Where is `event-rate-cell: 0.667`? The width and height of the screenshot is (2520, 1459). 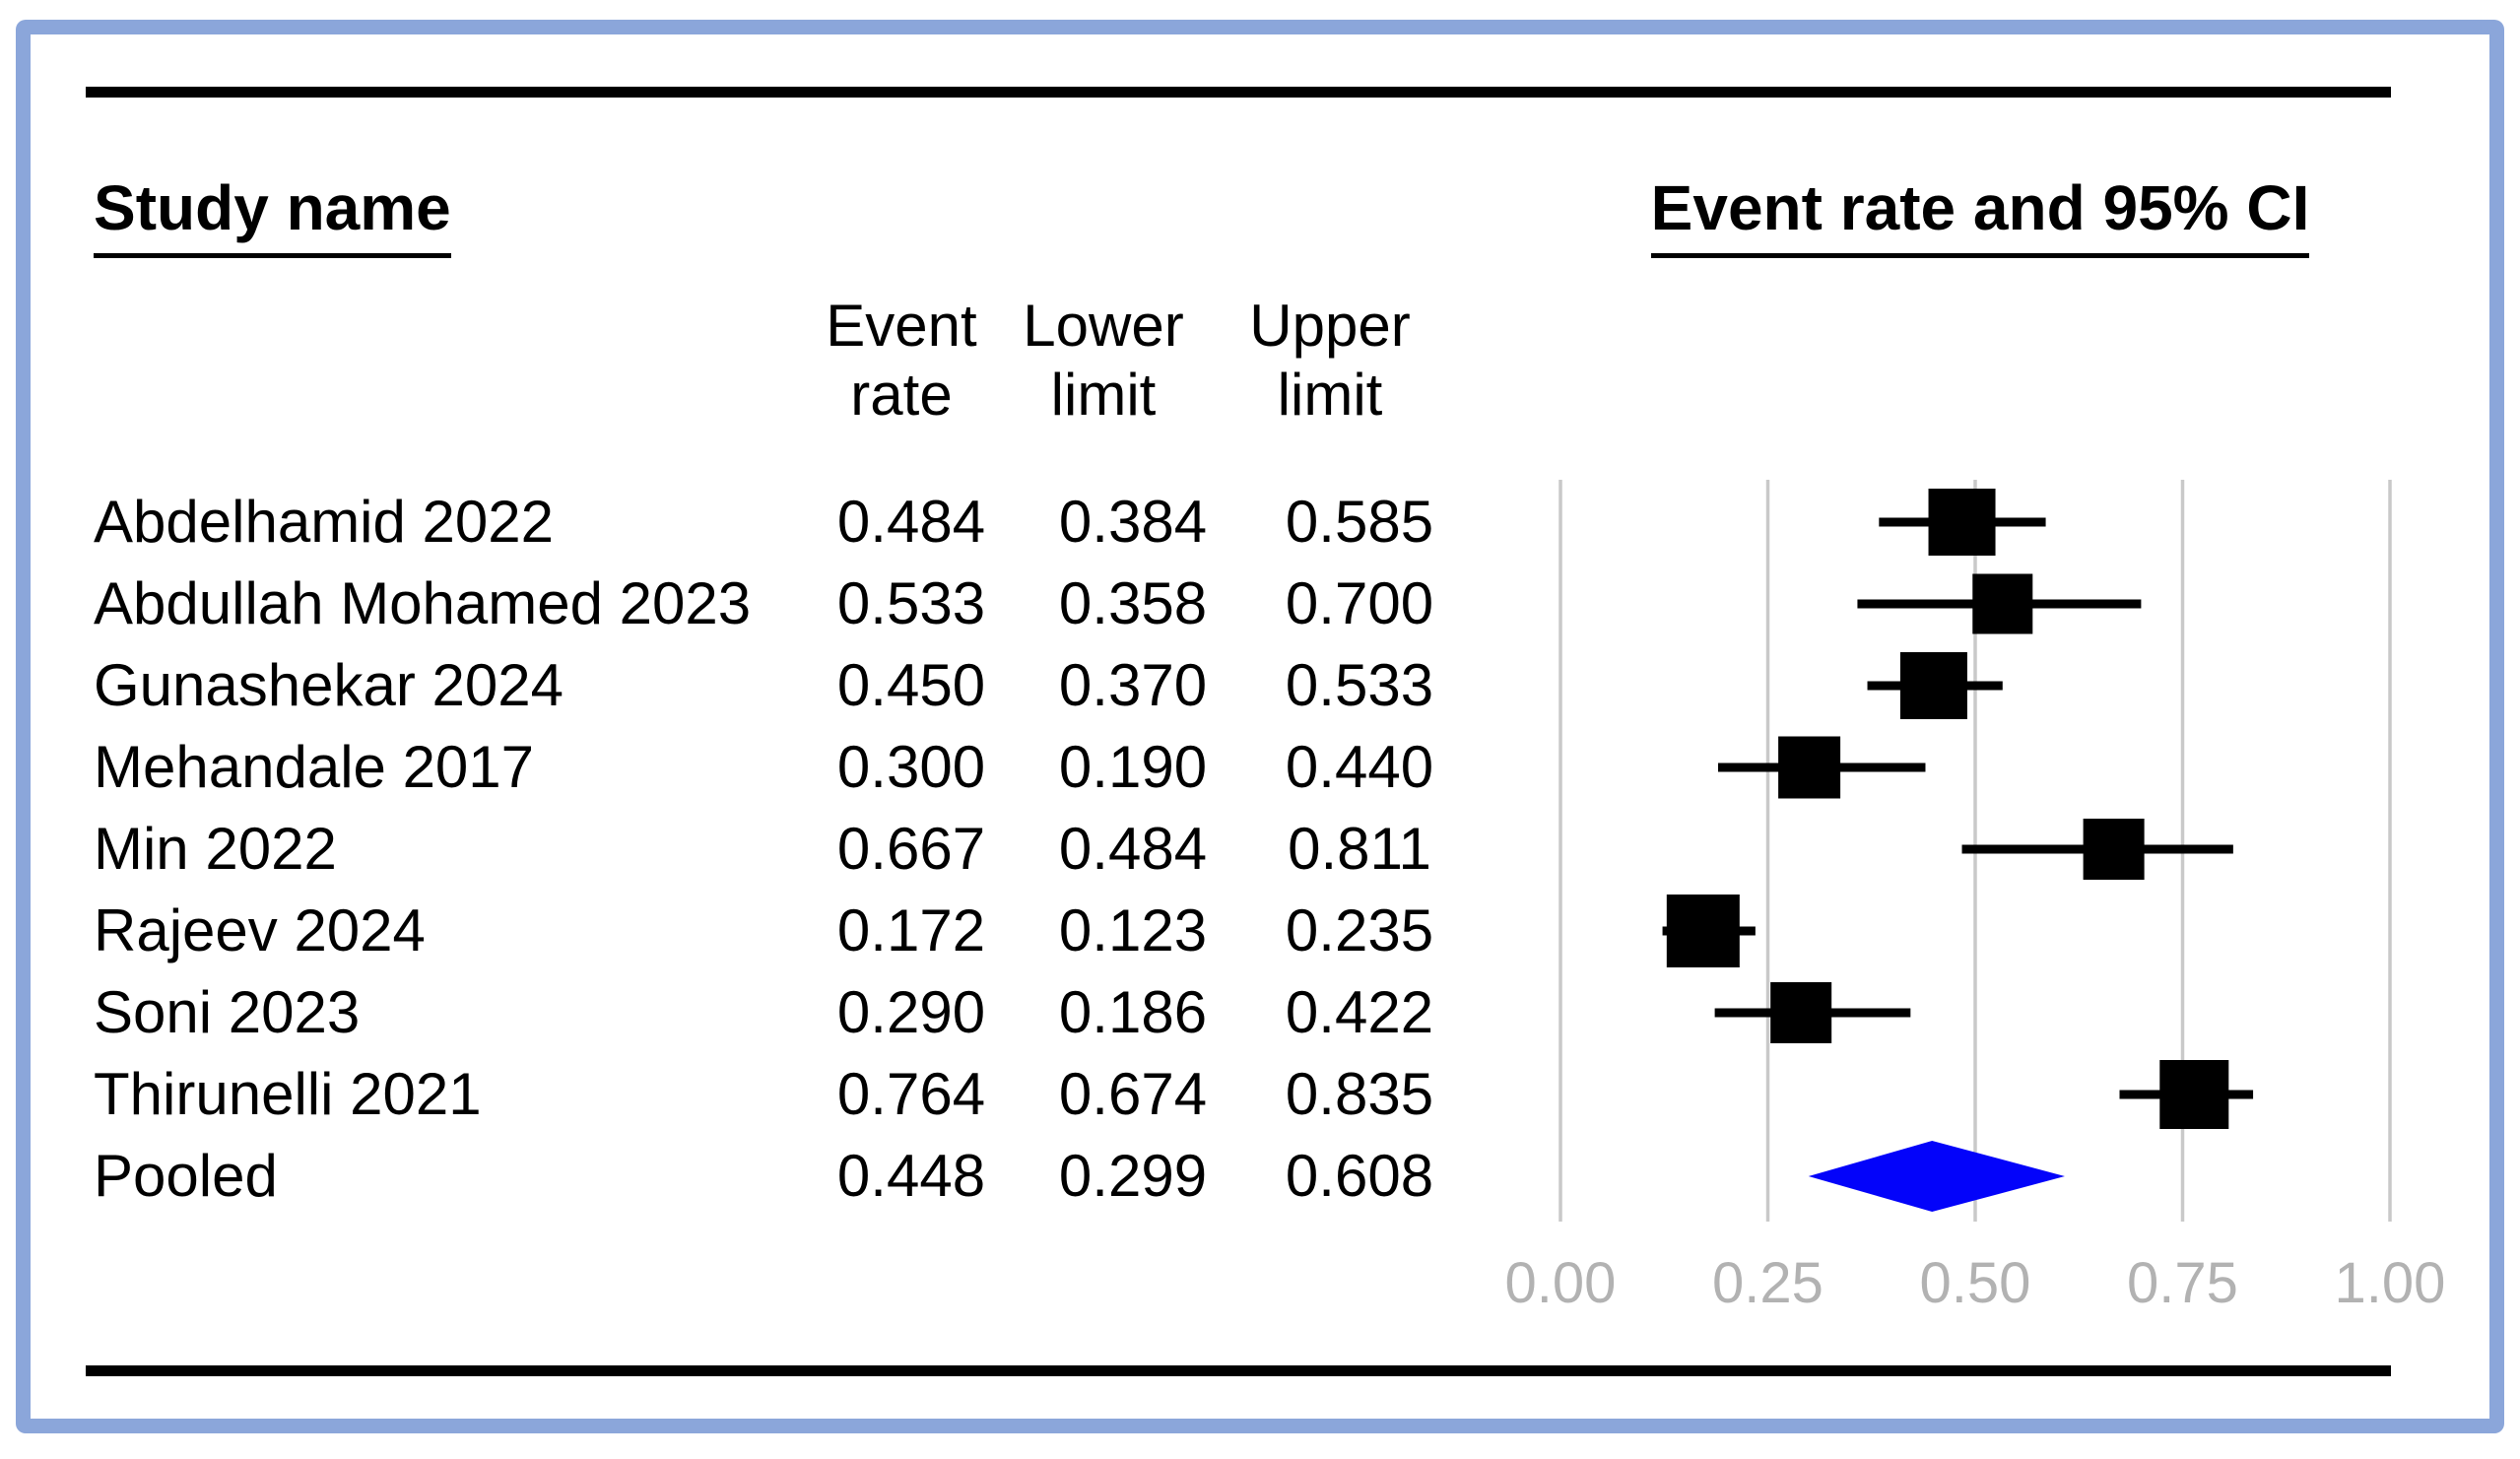 event-rate-cell: 0.667 is located at coordinates (911, 849).